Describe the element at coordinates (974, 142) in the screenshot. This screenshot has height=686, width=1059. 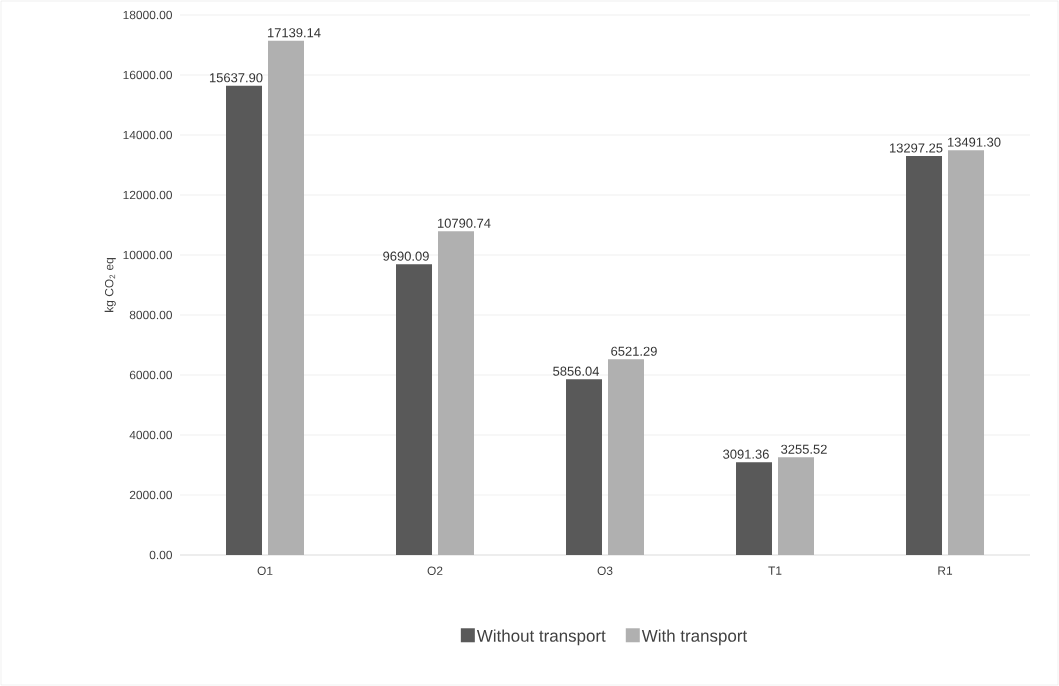
I see `data-label: 13491.30` at that location.